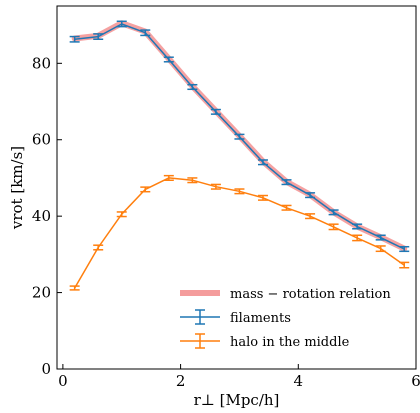 The image size is (420, 413). What do you see at coordinates (41, 293) in the screenshot?
I see `y-tick-label: 20` at bounding box center [41, 293].